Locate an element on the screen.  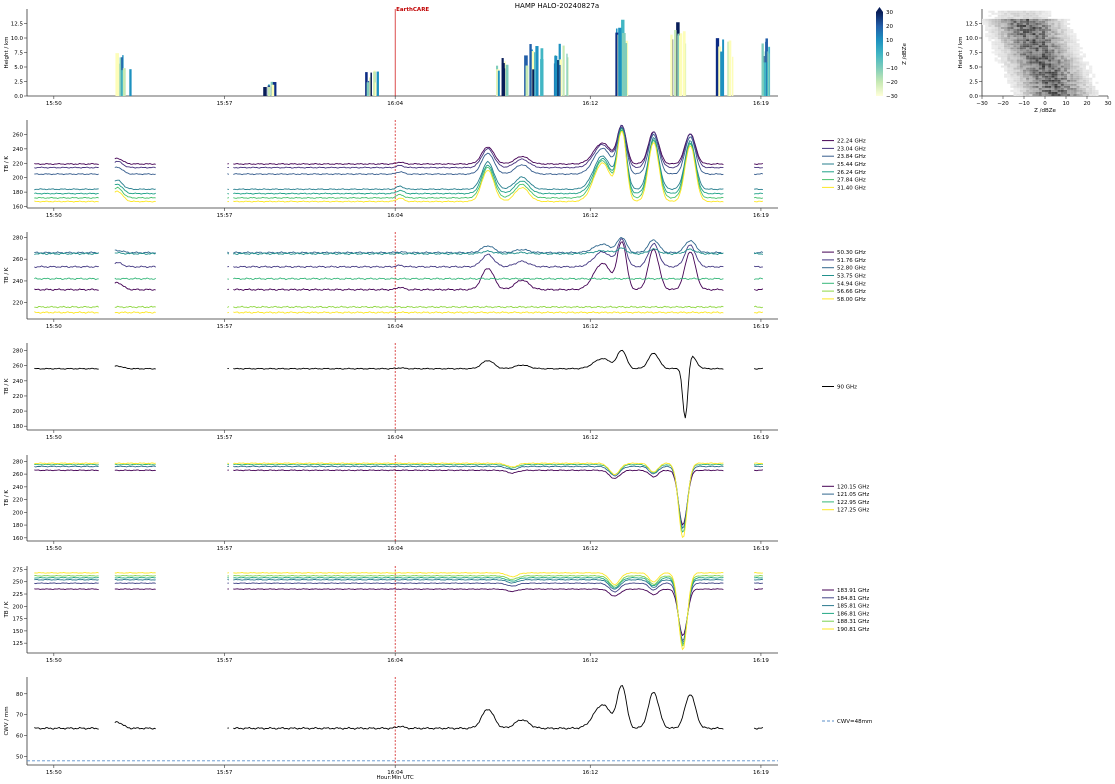
g-band-ytick-label: 225 is located at coordinates (18, 595).